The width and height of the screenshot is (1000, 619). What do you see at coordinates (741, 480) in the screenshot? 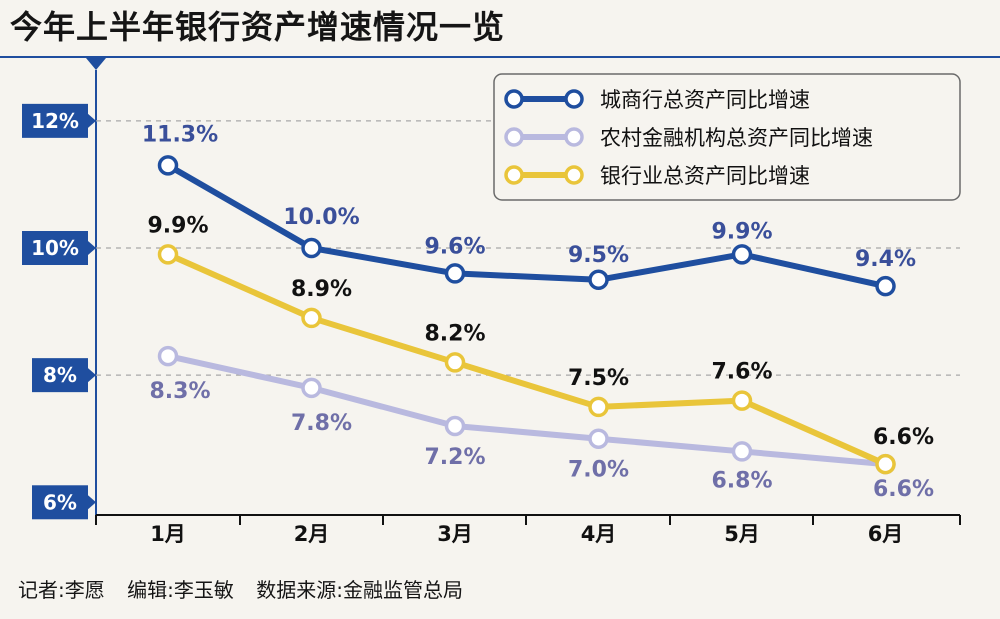
I see `data-label: 6.8%` at bounding box center [741, 480].